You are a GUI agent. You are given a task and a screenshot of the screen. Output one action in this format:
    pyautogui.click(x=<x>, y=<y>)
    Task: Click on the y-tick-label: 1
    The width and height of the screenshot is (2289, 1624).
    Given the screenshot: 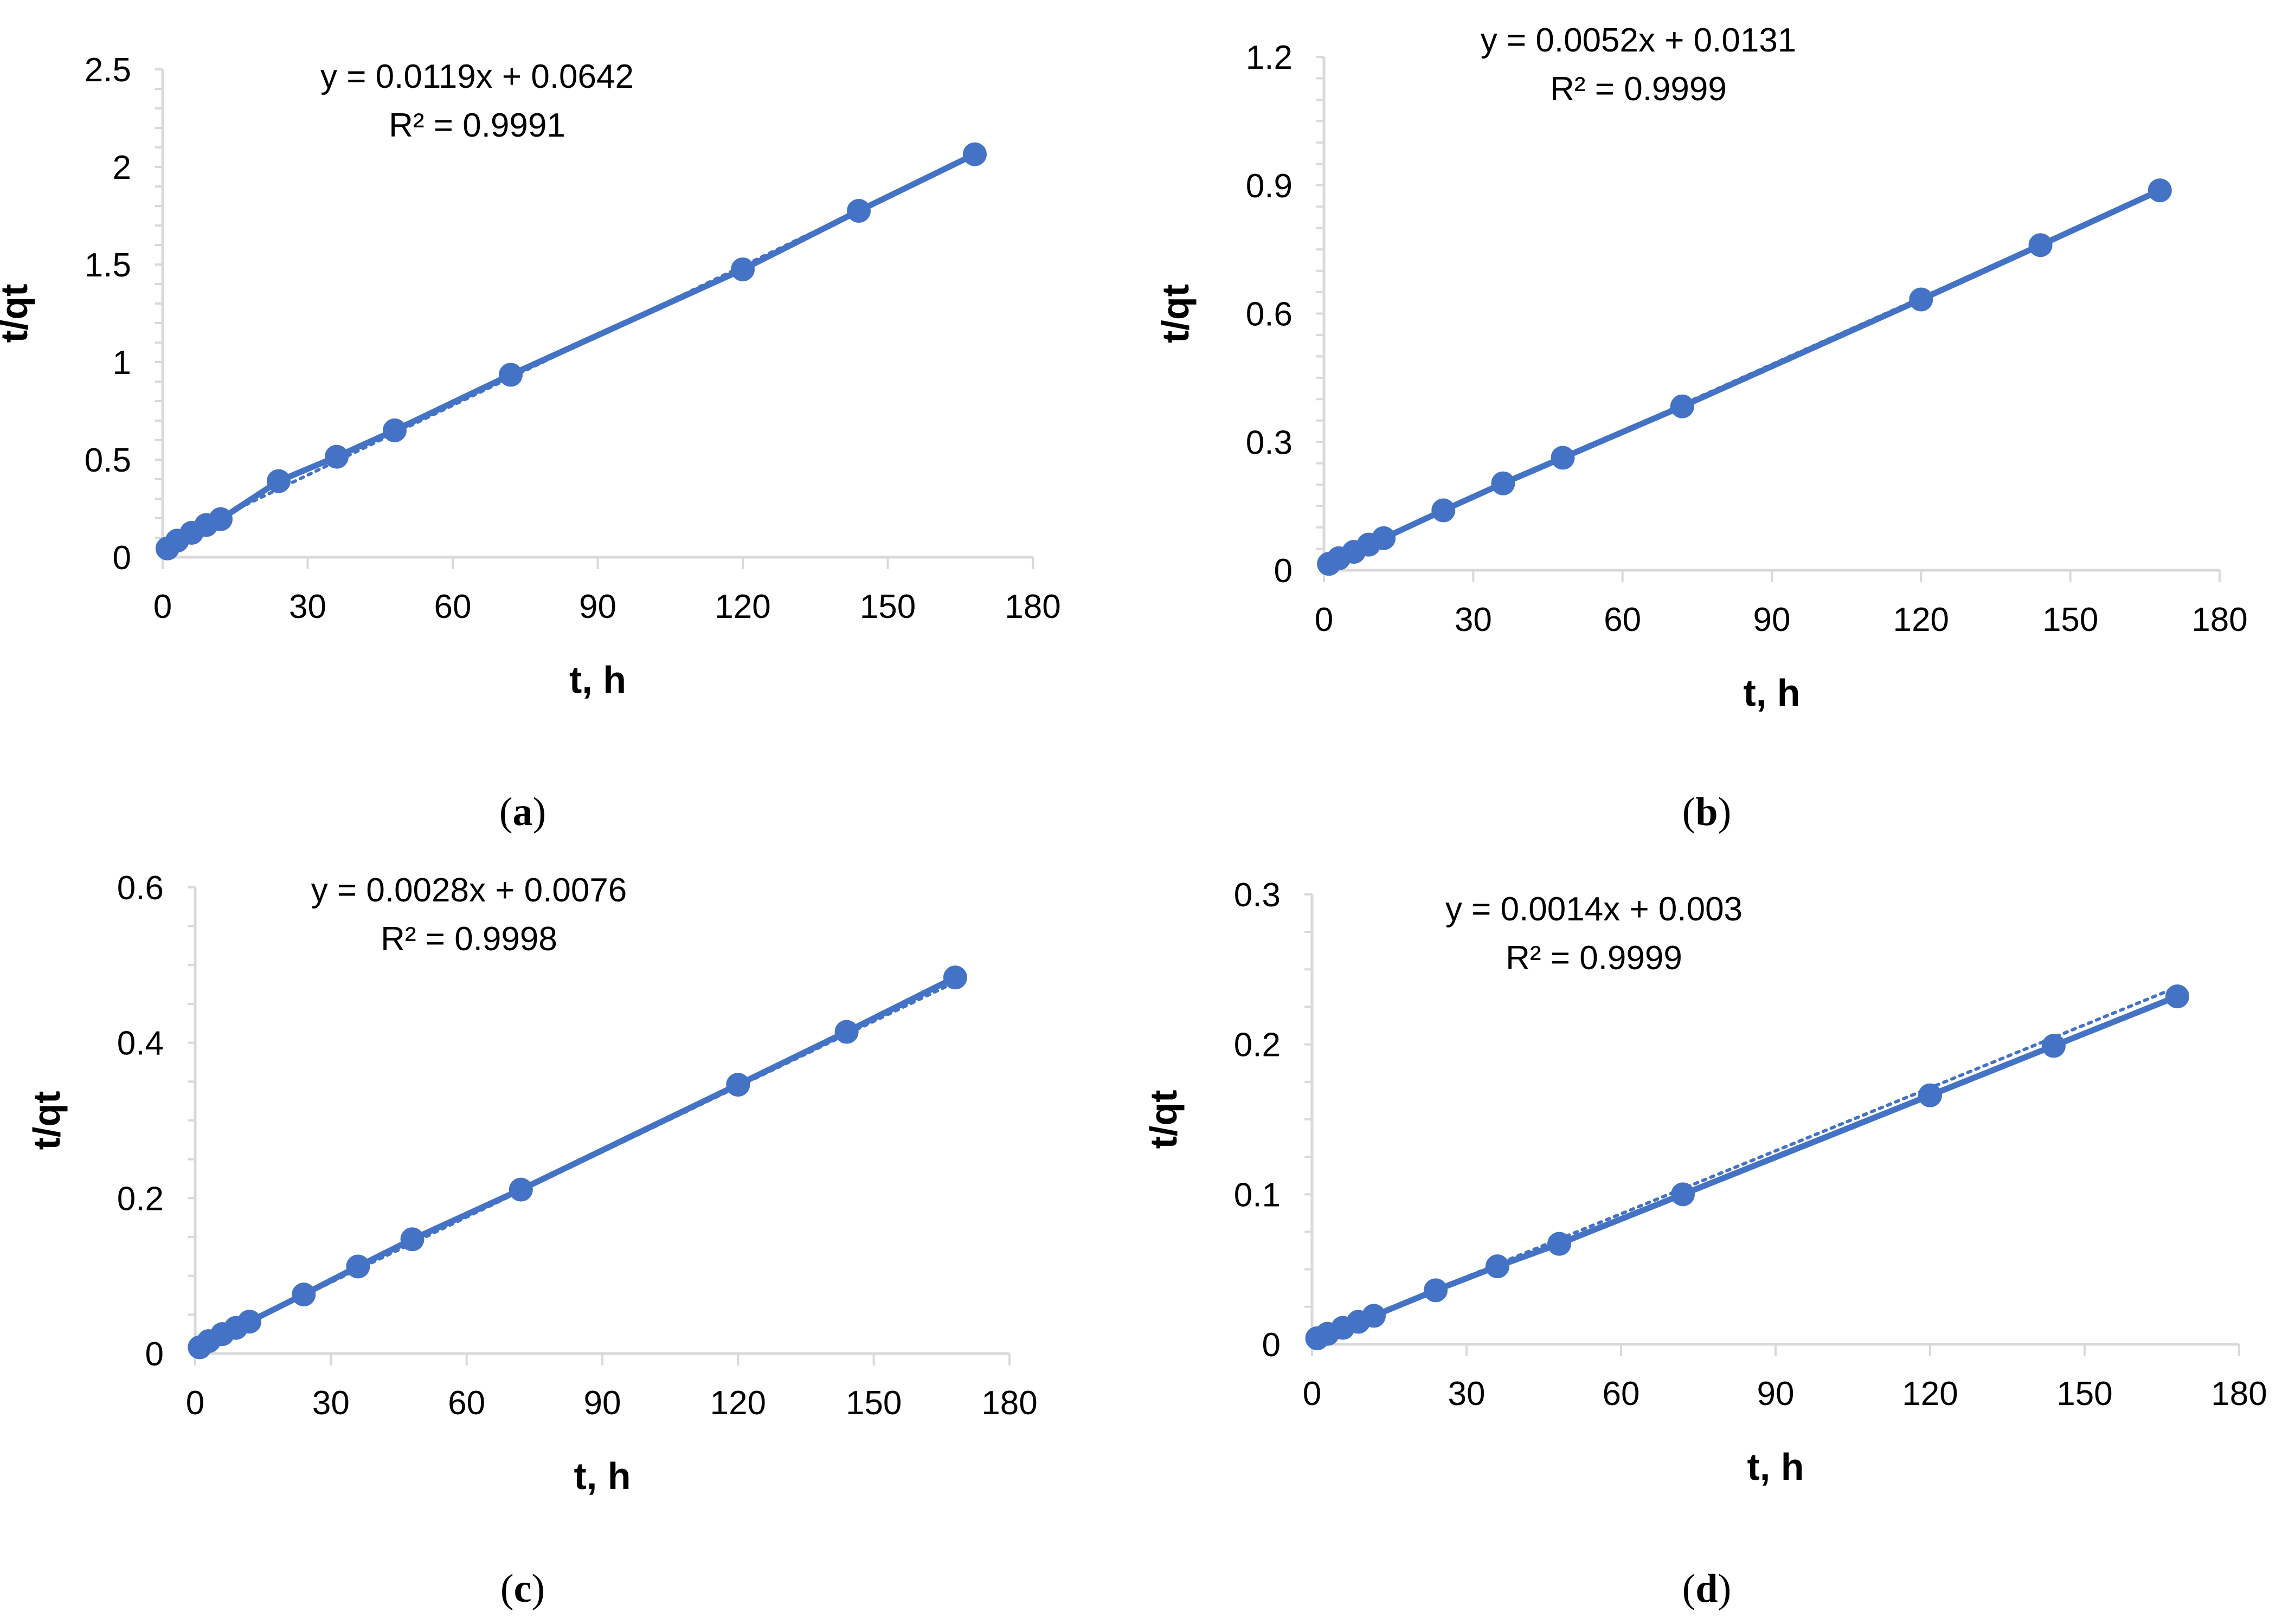 What is the action you would take?
    pyautogui.click(x=122, y=363)
    